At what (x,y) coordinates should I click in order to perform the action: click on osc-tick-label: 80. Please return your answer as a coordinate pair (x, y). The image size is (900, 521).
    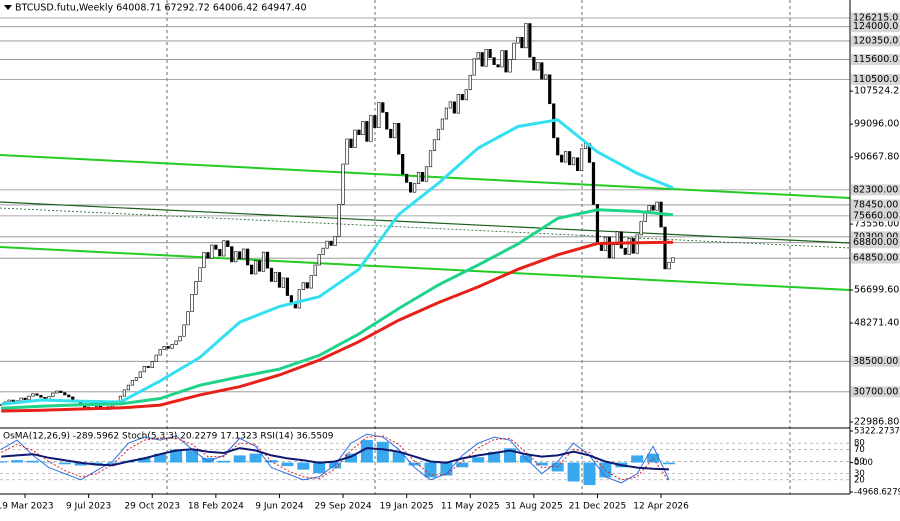
    Looking at the image, I should click on (859, 444).